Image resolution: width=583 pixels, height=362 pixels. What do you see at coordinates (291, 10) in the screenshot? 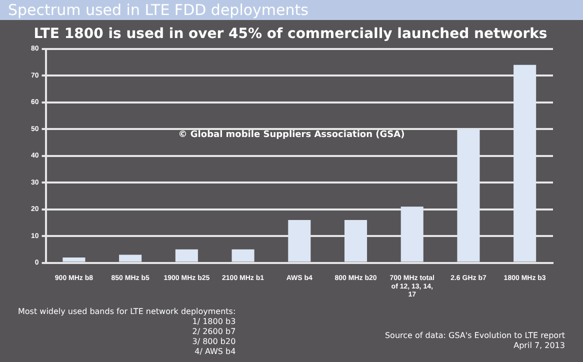
I see `chart-title: Spectrum used in LTE FDD deployments` at bounding box center [291, 10].